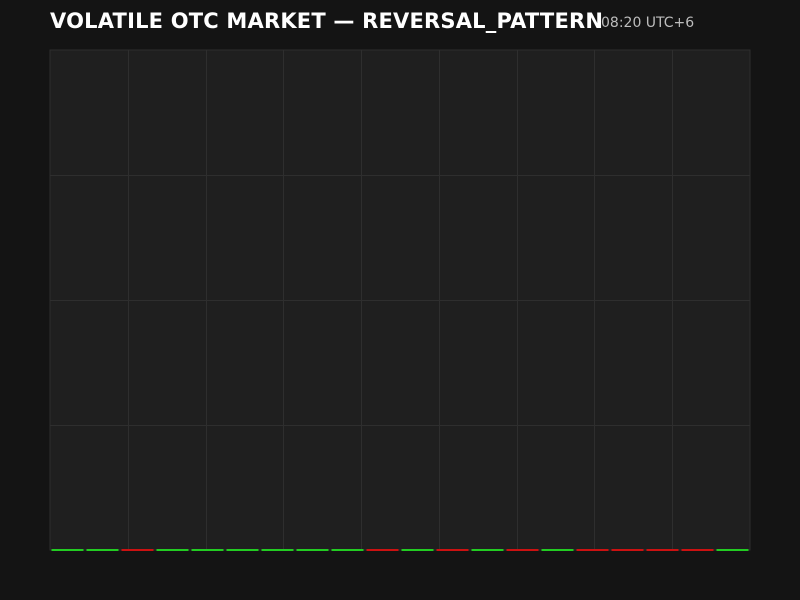 The image size is (800, 600). Describe the element at coordinates (400, 550) in the screenshot. I see `candle-series` at that location.